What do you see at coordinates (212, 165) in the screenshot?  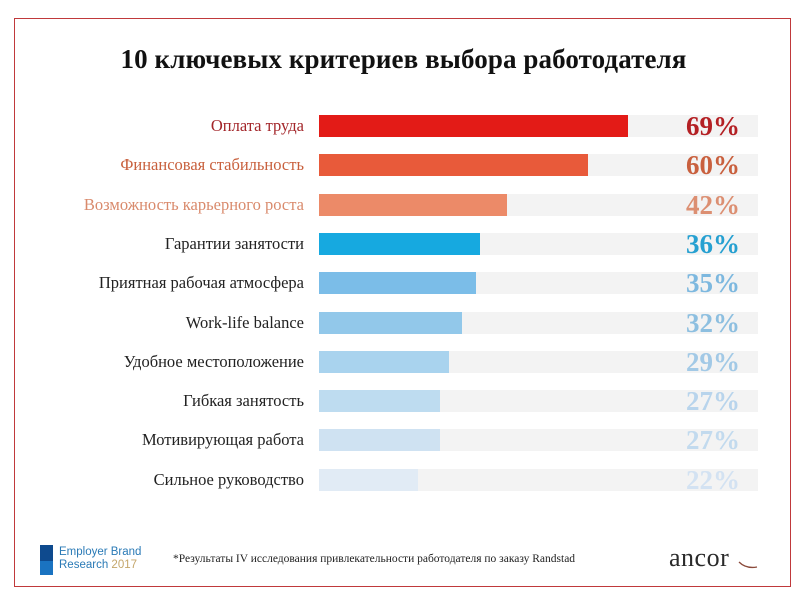 I see `category-label: Финансовая стабильность` at bounding box center [212, 165].